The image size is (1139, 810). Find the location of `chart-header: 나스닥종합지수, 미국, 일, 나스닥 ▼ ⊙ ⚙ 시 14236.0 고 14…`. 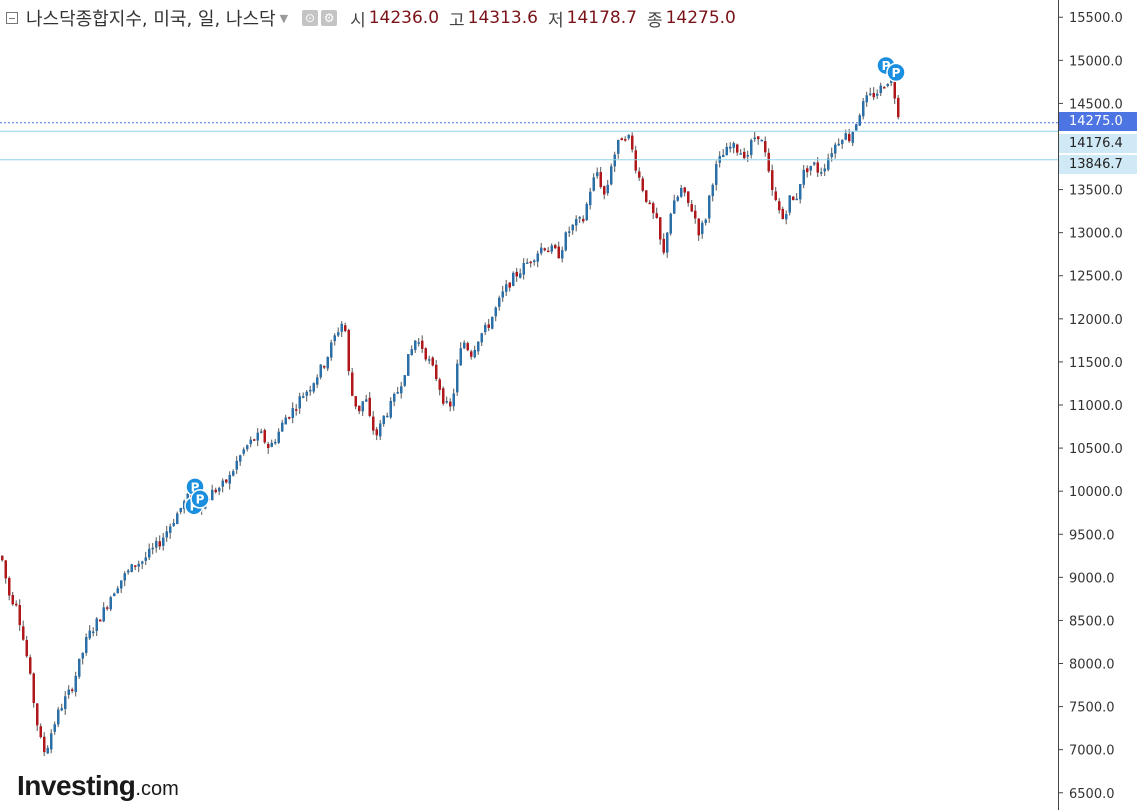

chart-header: 나스닥종합지수, 미국, 일, 나스닥 ▼ ⊙ ⚙ 시 14236.0 고 14… is located at coordinates (371, 18).